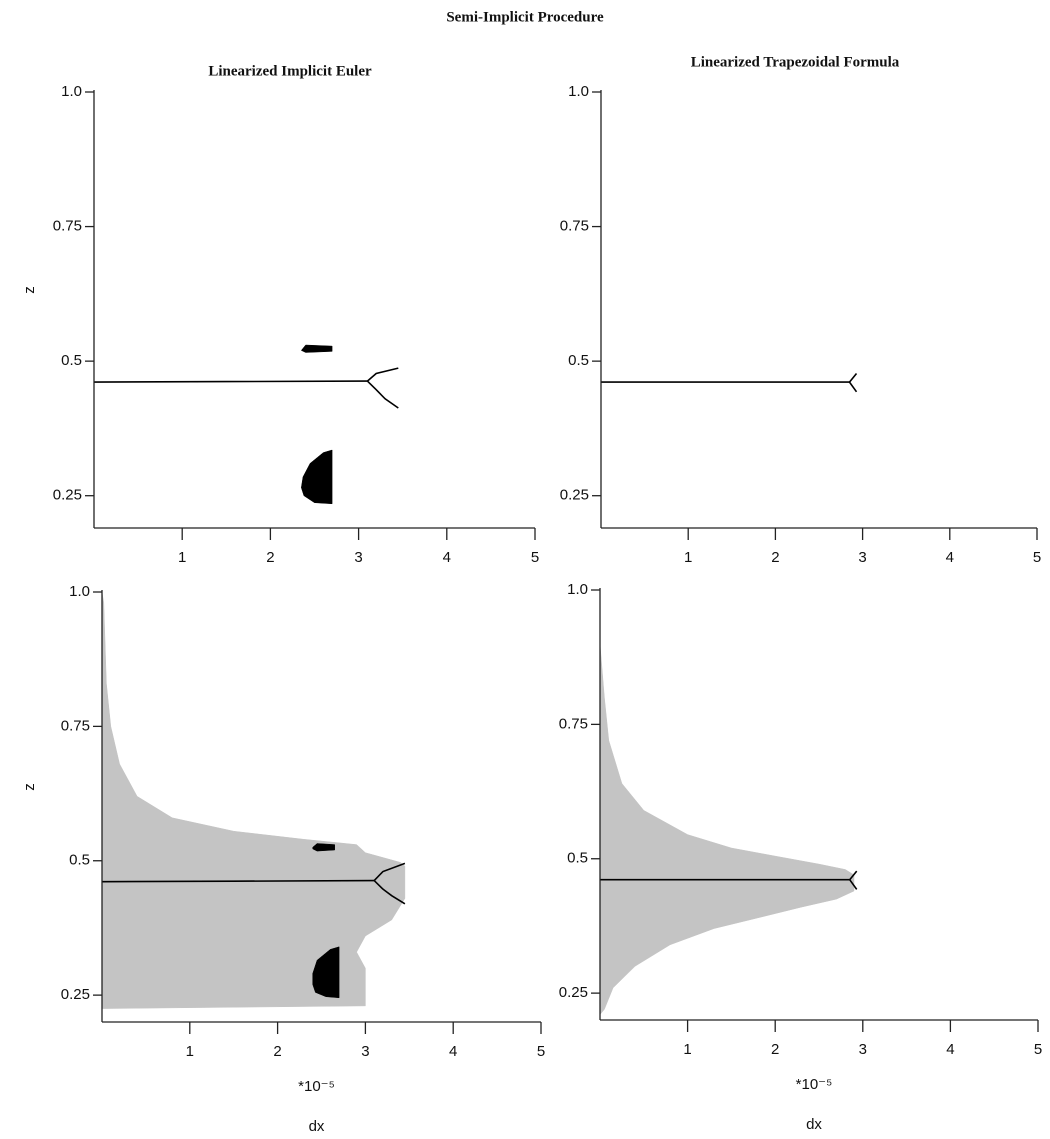 Image resolution: width=1050 pixels, height=1139 pixels. I want to click on figure-title: Semi-Implicit Procedure, so click(525, 17).